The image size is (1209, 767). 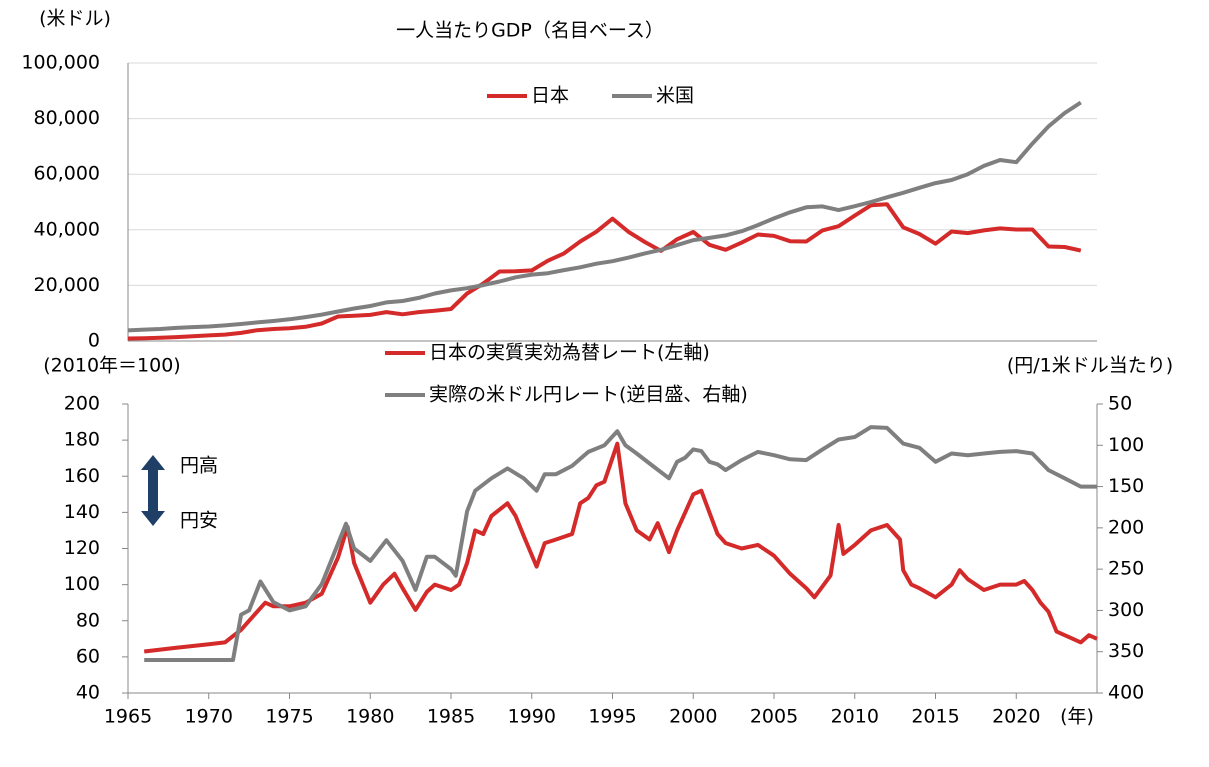 I want to click on y2-tick-label: 200, so click(x=1126, y=527).